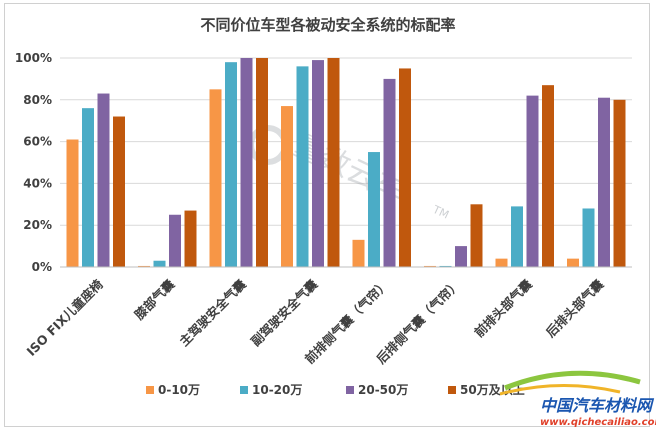 The image size is (656, 431). I want to click on legend-label: 10-20万, so click(277, 390).